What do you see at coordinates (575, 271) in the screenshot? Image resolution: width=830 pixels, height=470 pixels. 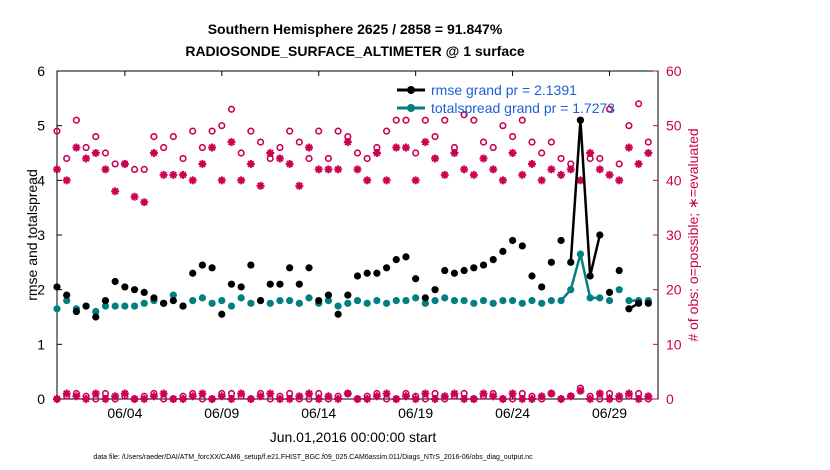 I see `spread-line-segment` at bounding box center [575, 271].